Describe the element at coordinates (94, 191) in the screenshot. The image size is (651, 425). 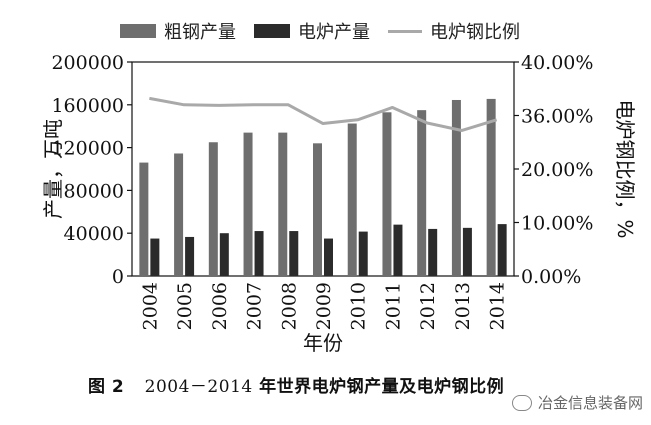
I see `left-axis-tick-label: 80000` at that location.